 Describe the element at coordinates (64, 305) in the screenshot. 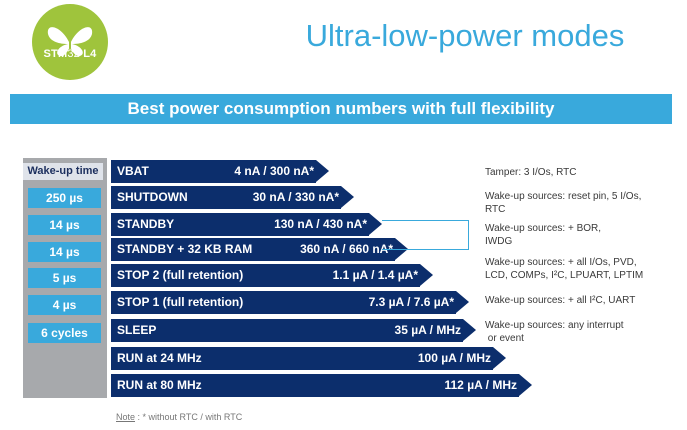

I see `wake-time-stop1: 4 µs` at that location.